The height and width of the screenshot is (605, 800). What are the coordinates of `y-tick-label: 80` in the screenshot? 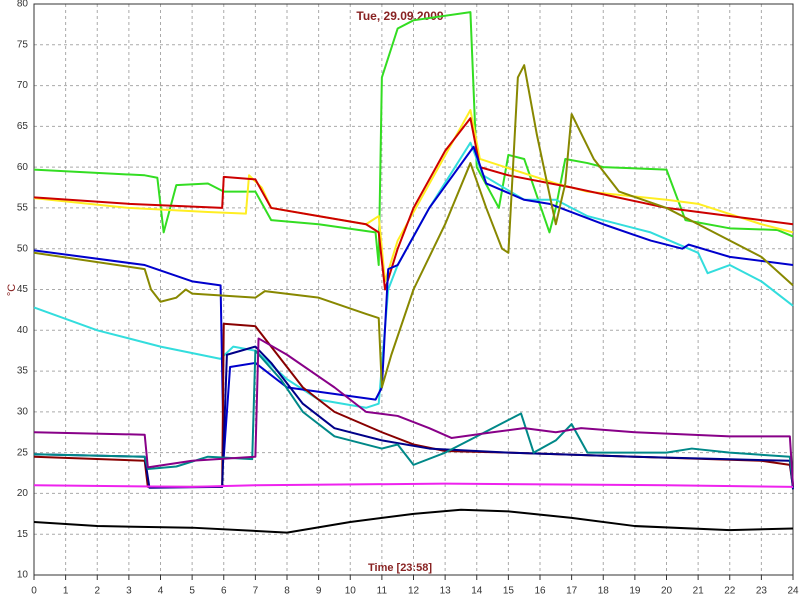 It's located at (23, 5).